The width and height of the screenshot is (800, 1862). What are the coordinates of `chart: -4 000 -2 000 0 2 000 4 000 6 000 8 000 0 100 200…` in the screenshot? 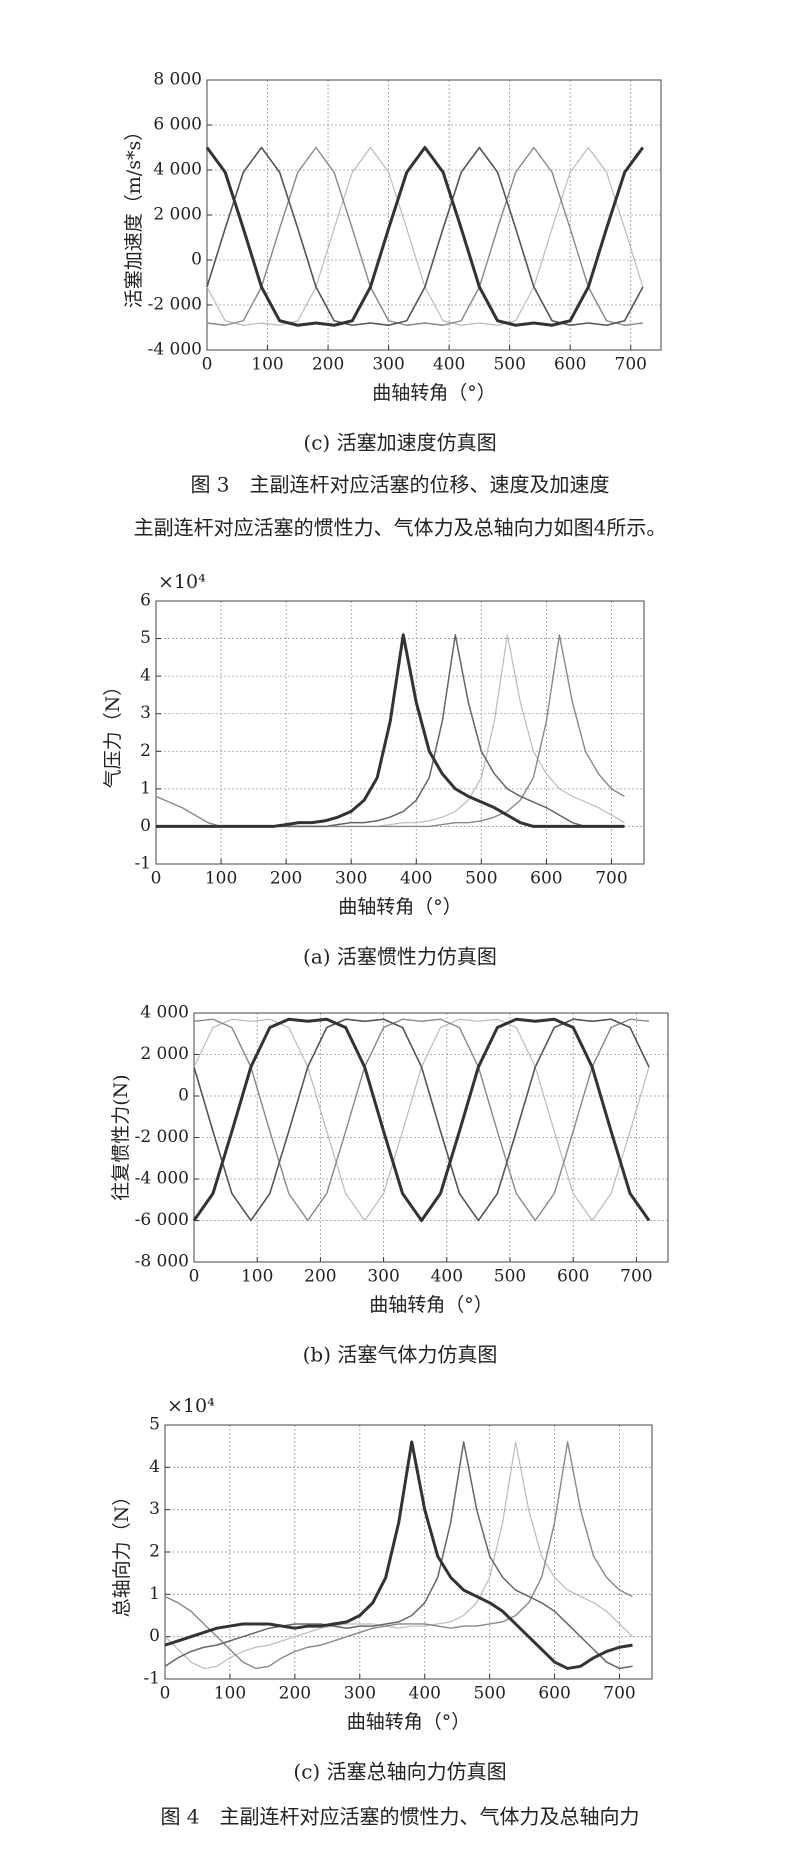 It's located at (392, 262).